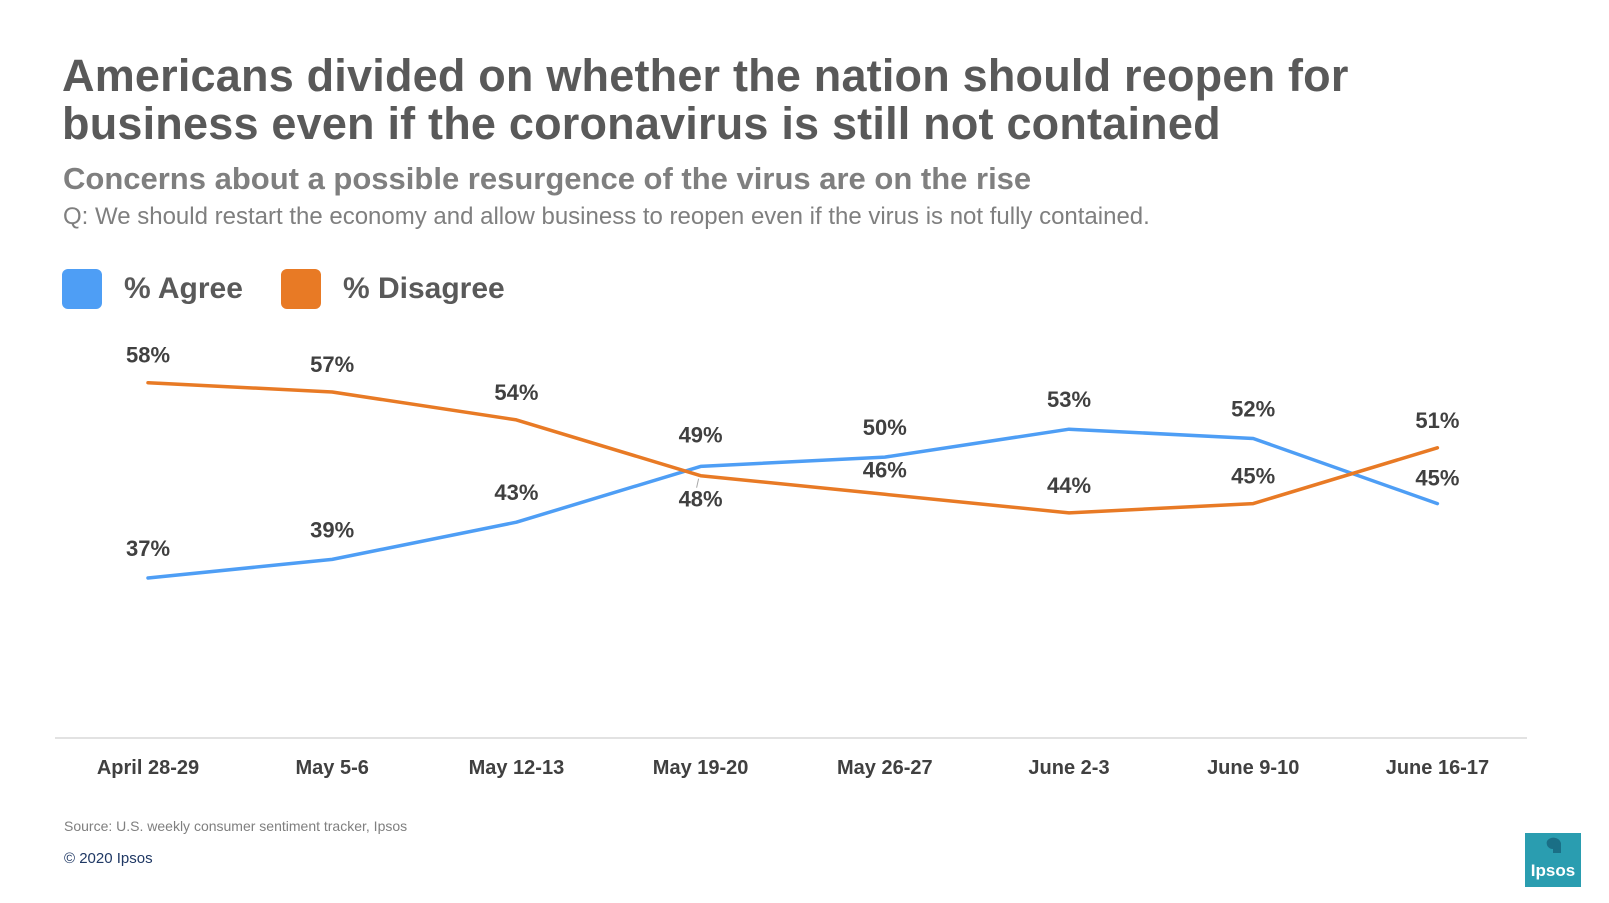  I want to click on data-label-agree: 43%, so click(516, 492).